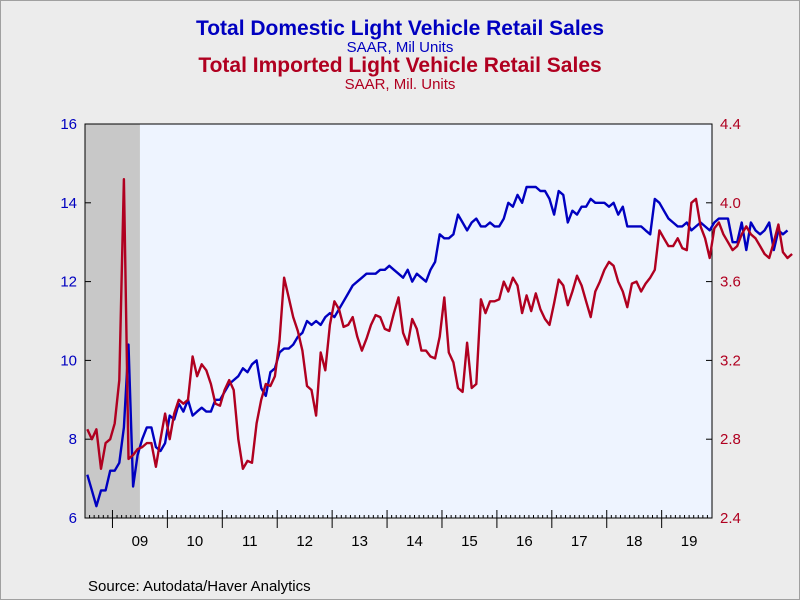  I want to click on x-axis-tick-label: 18, so click(634, 541).